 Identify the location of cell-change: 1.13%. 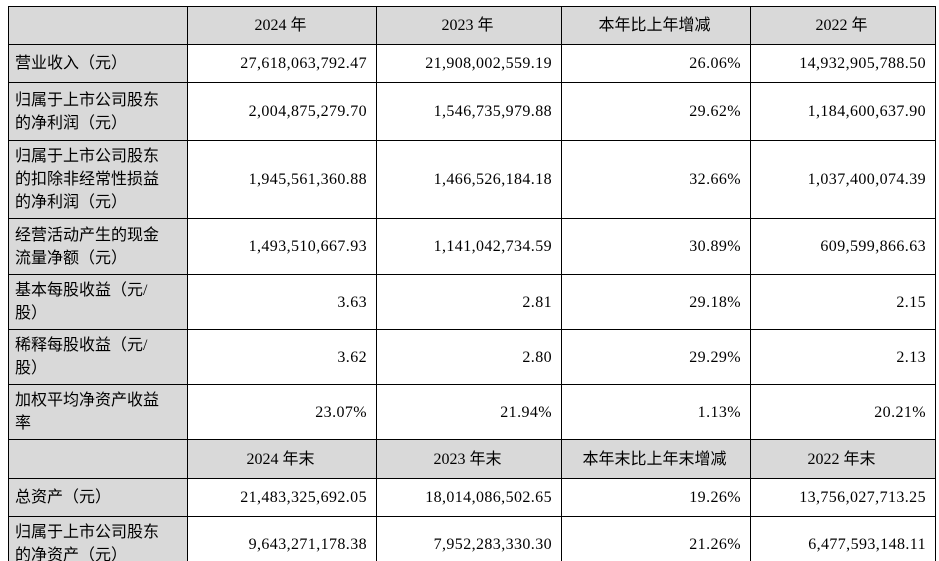
(656, 412).